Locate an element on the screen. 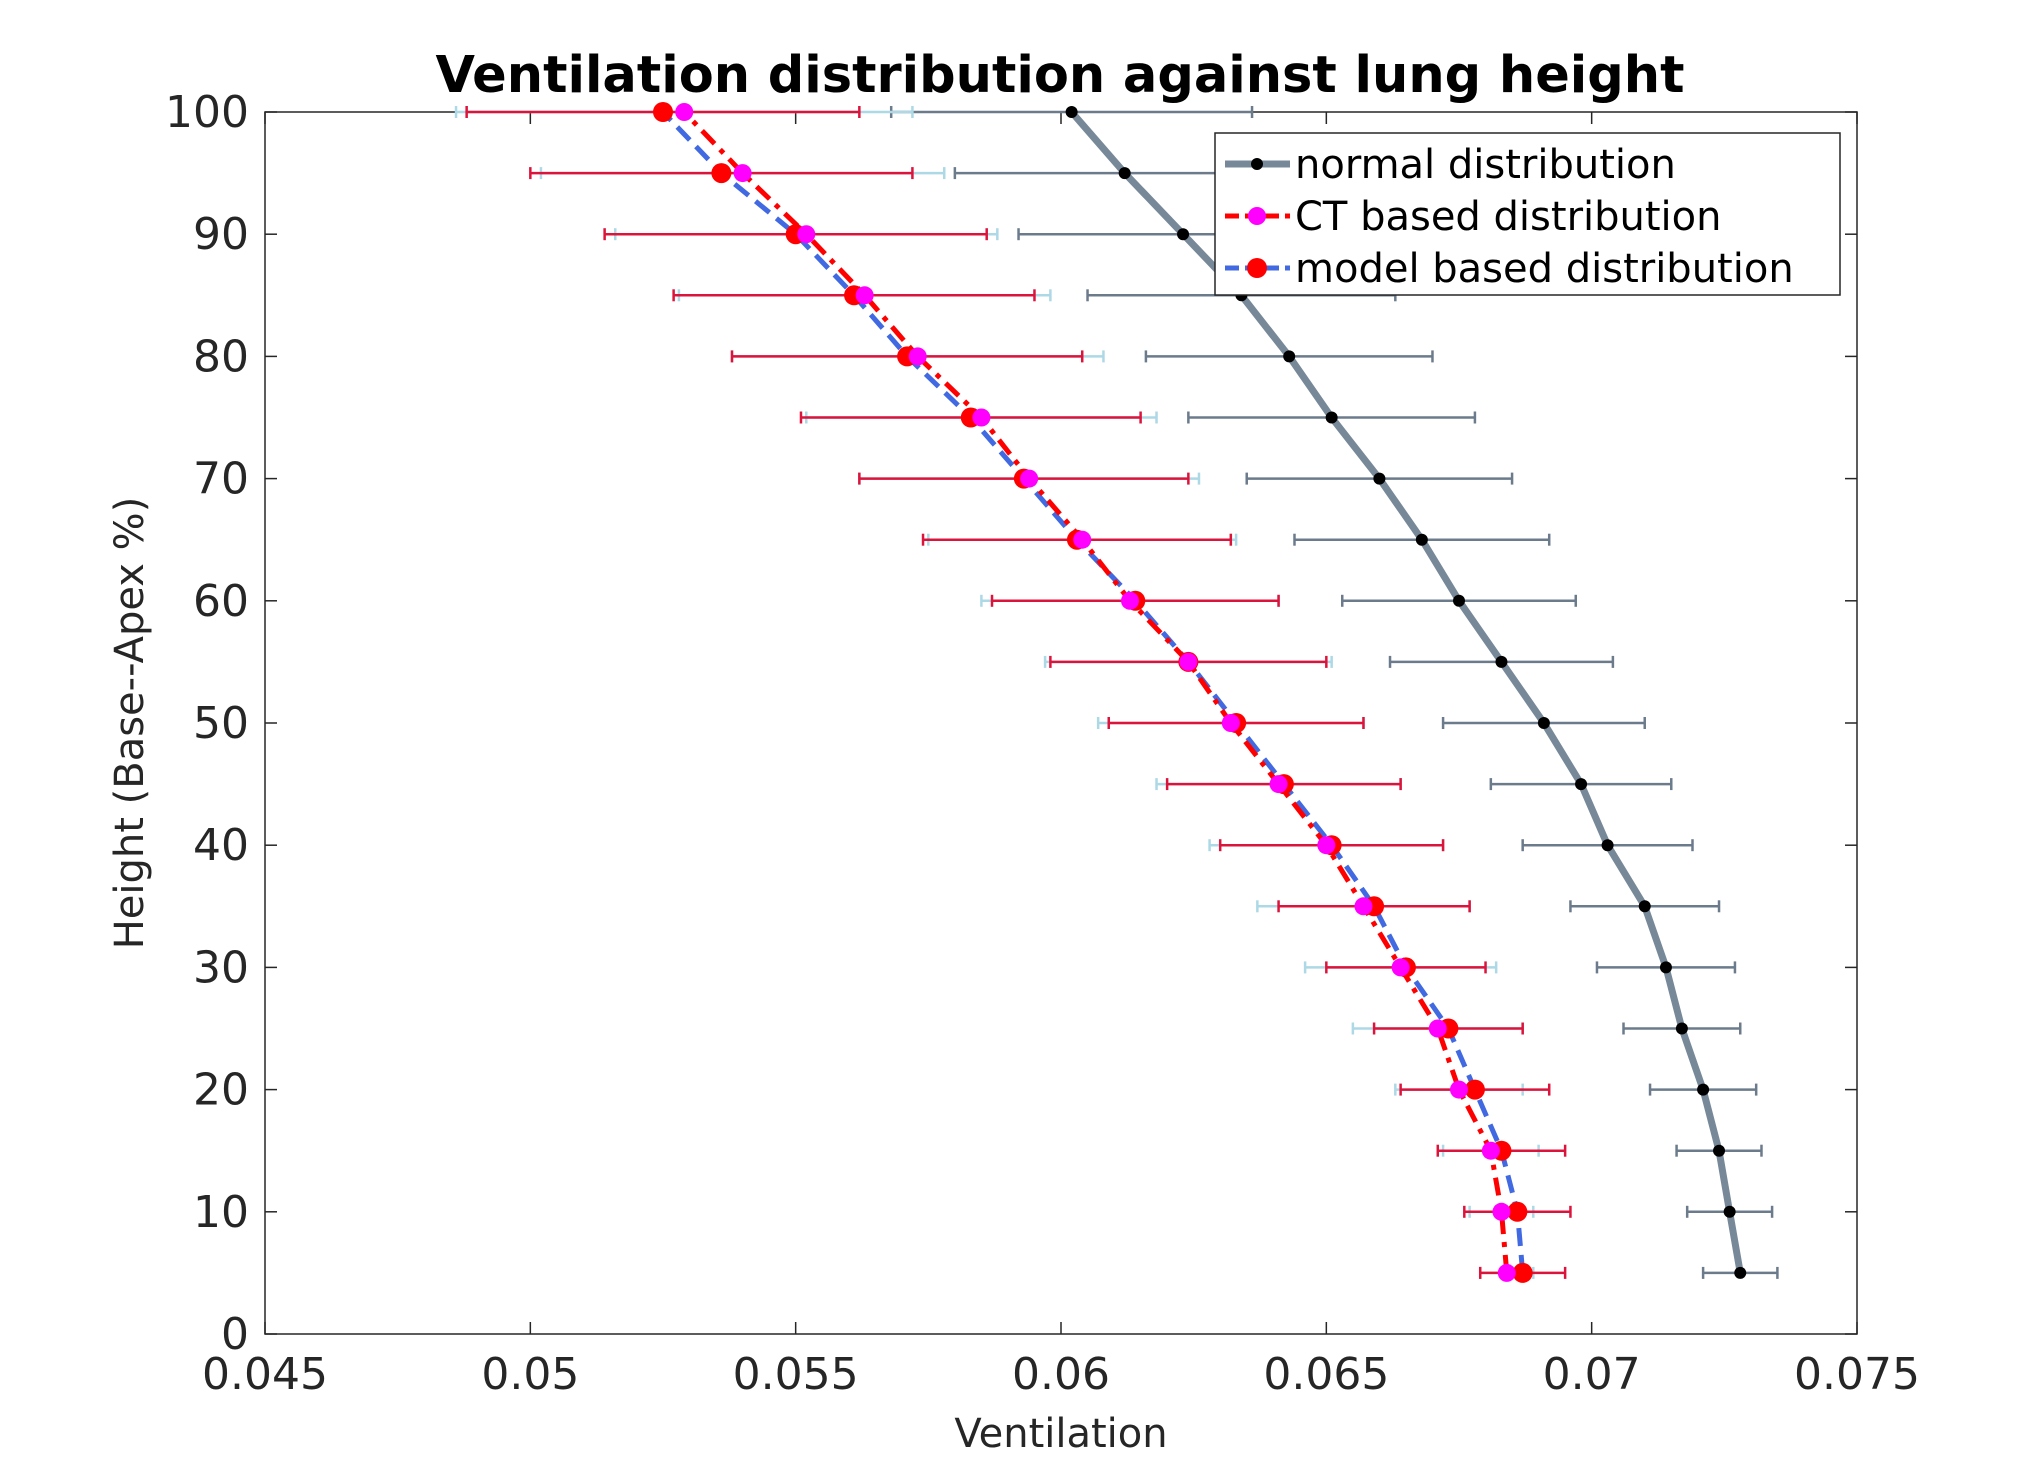 The width and height of the screenshot is (2031, 1481). y-tick-label: 20 is located at coordinates (221, 1090).